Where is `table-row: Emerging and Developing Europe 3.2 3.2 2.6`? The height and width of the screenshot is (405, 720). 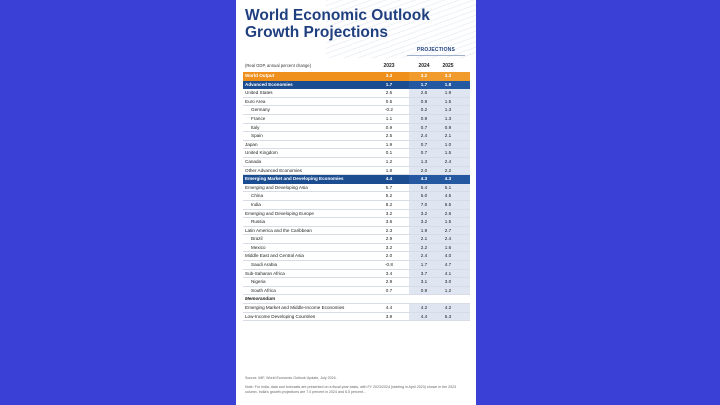 table-row: Emerging and Developing Europe 3.2 3.2 2.6 is located at coordinates (356, 214).